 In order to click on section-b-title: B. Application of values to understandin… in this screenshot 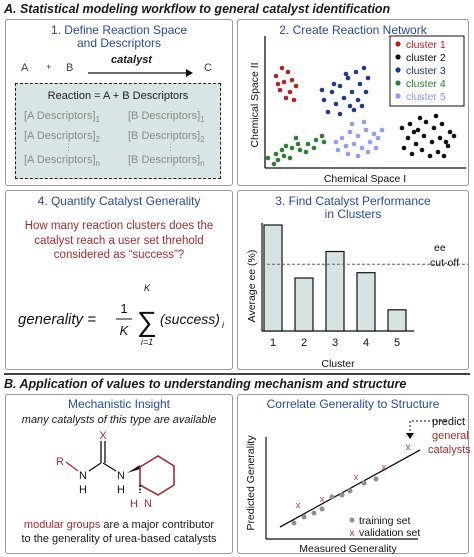, I will do `click(205, 384)`.